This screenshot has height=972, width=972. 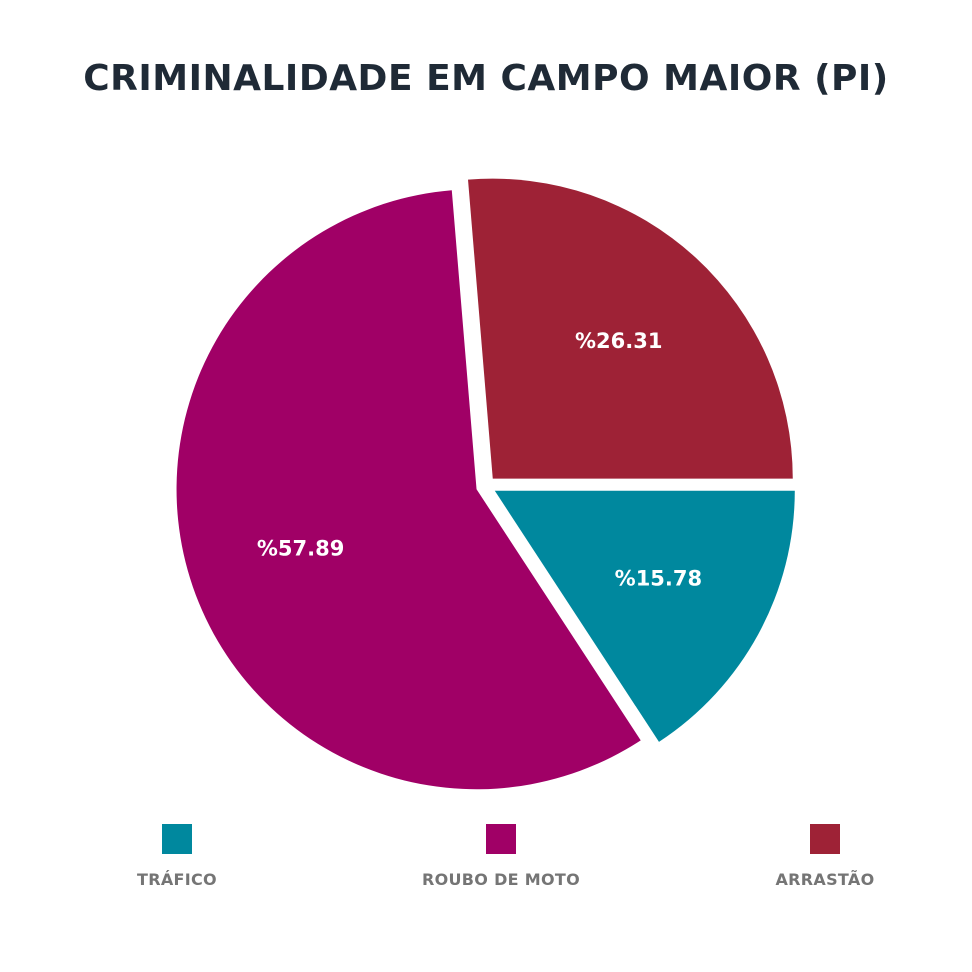 What do you see at coordinates (501, 856) in the screenshot?
I see `legend-item-roubo-de-moto: ROUBO DE MOTO` at bounding box center [501, 856].